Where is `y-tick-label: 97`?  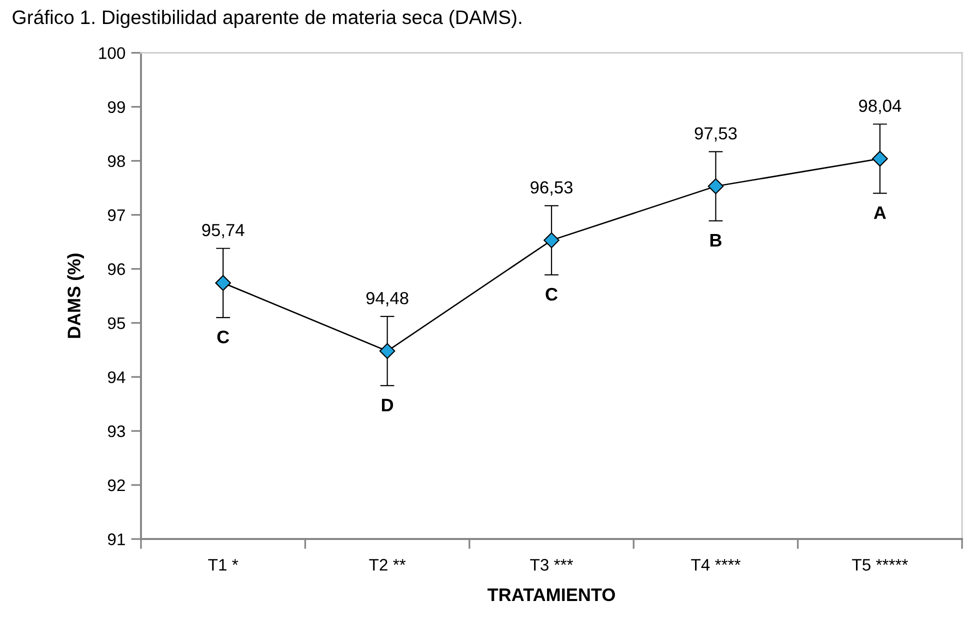 y-tick-label: 97 is located at coordinates (116, 215).